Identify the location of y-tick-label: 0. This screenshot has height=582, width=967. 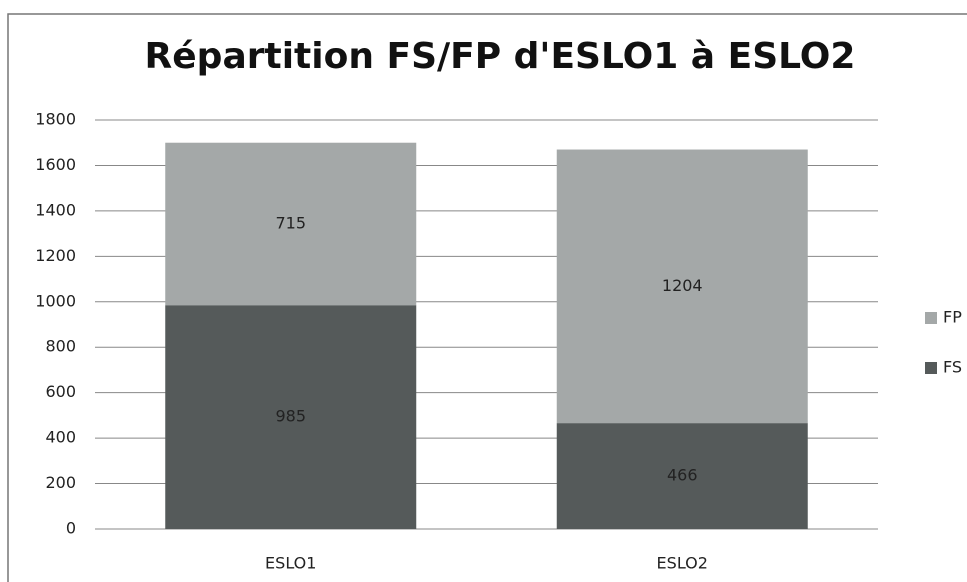
(71, 528).